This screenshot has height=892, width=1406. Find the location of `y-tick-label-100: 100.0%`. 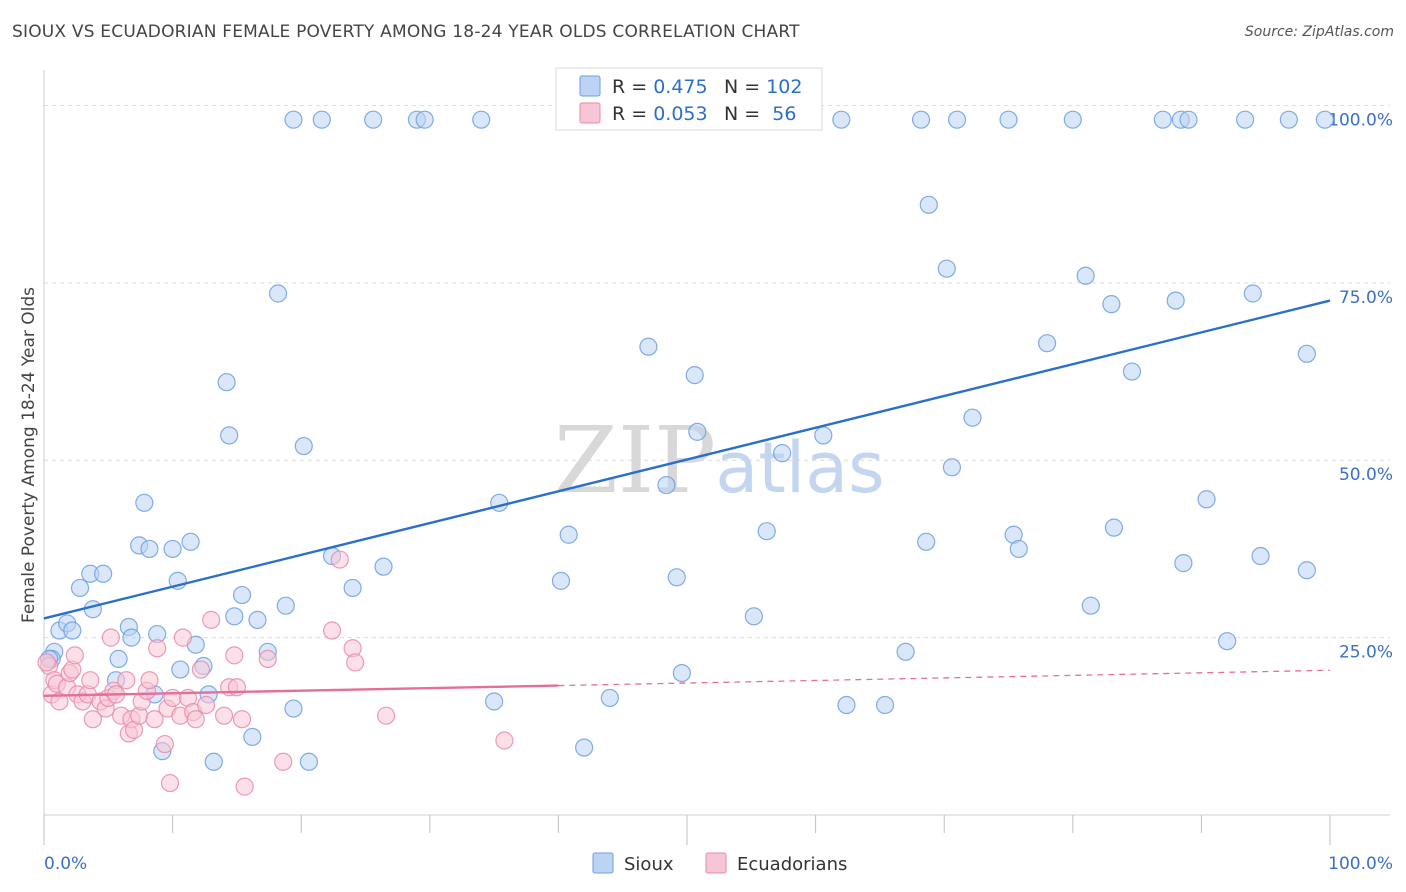

y-tick-label-100: 100.0% is located at coordinates (1360, 120).